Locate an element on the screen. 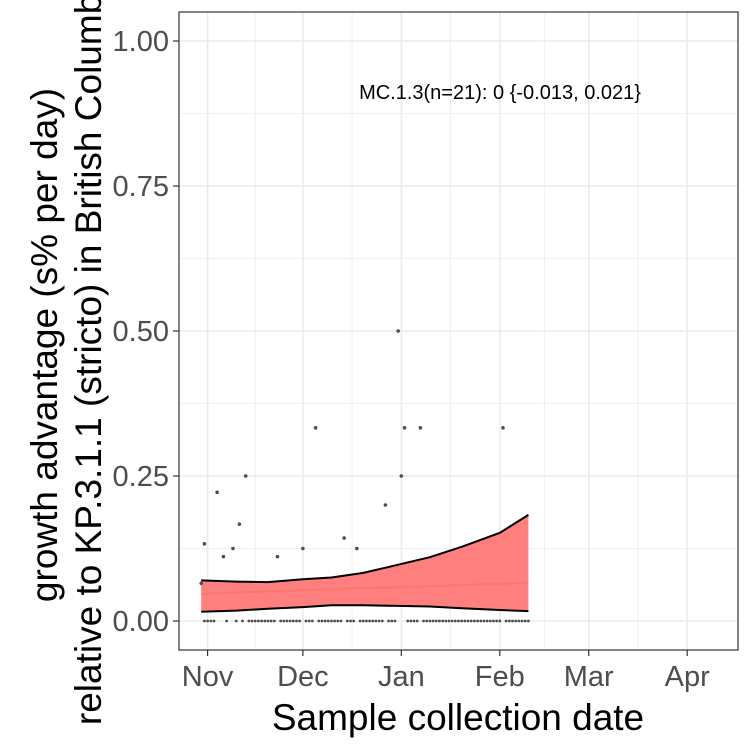  x-tick-label: Dec is located at coordinates (303, 677).